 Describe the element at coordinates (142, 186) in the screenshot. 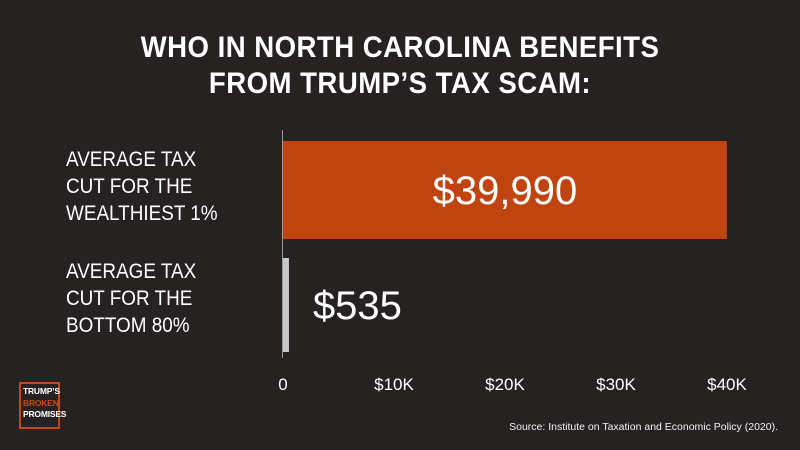

I see `category-label-wealthiest: AVERAGE TAX CUT FOR THE WEALTHIEST 1%` at that location.